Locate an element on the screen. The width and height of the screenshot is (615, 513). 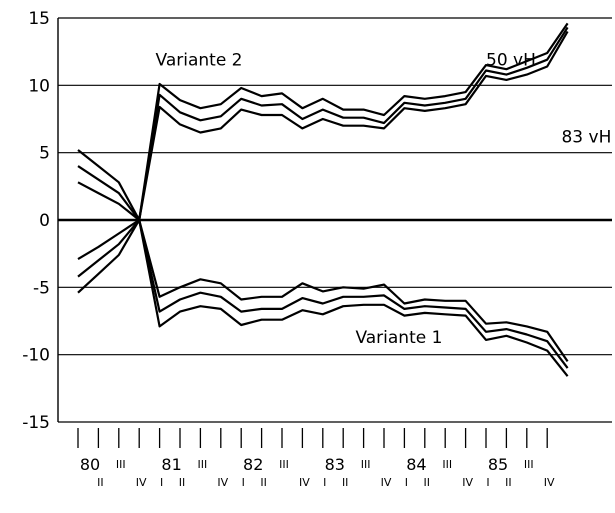
annotation-label: 83 vH is located at coordinates (586, 138).